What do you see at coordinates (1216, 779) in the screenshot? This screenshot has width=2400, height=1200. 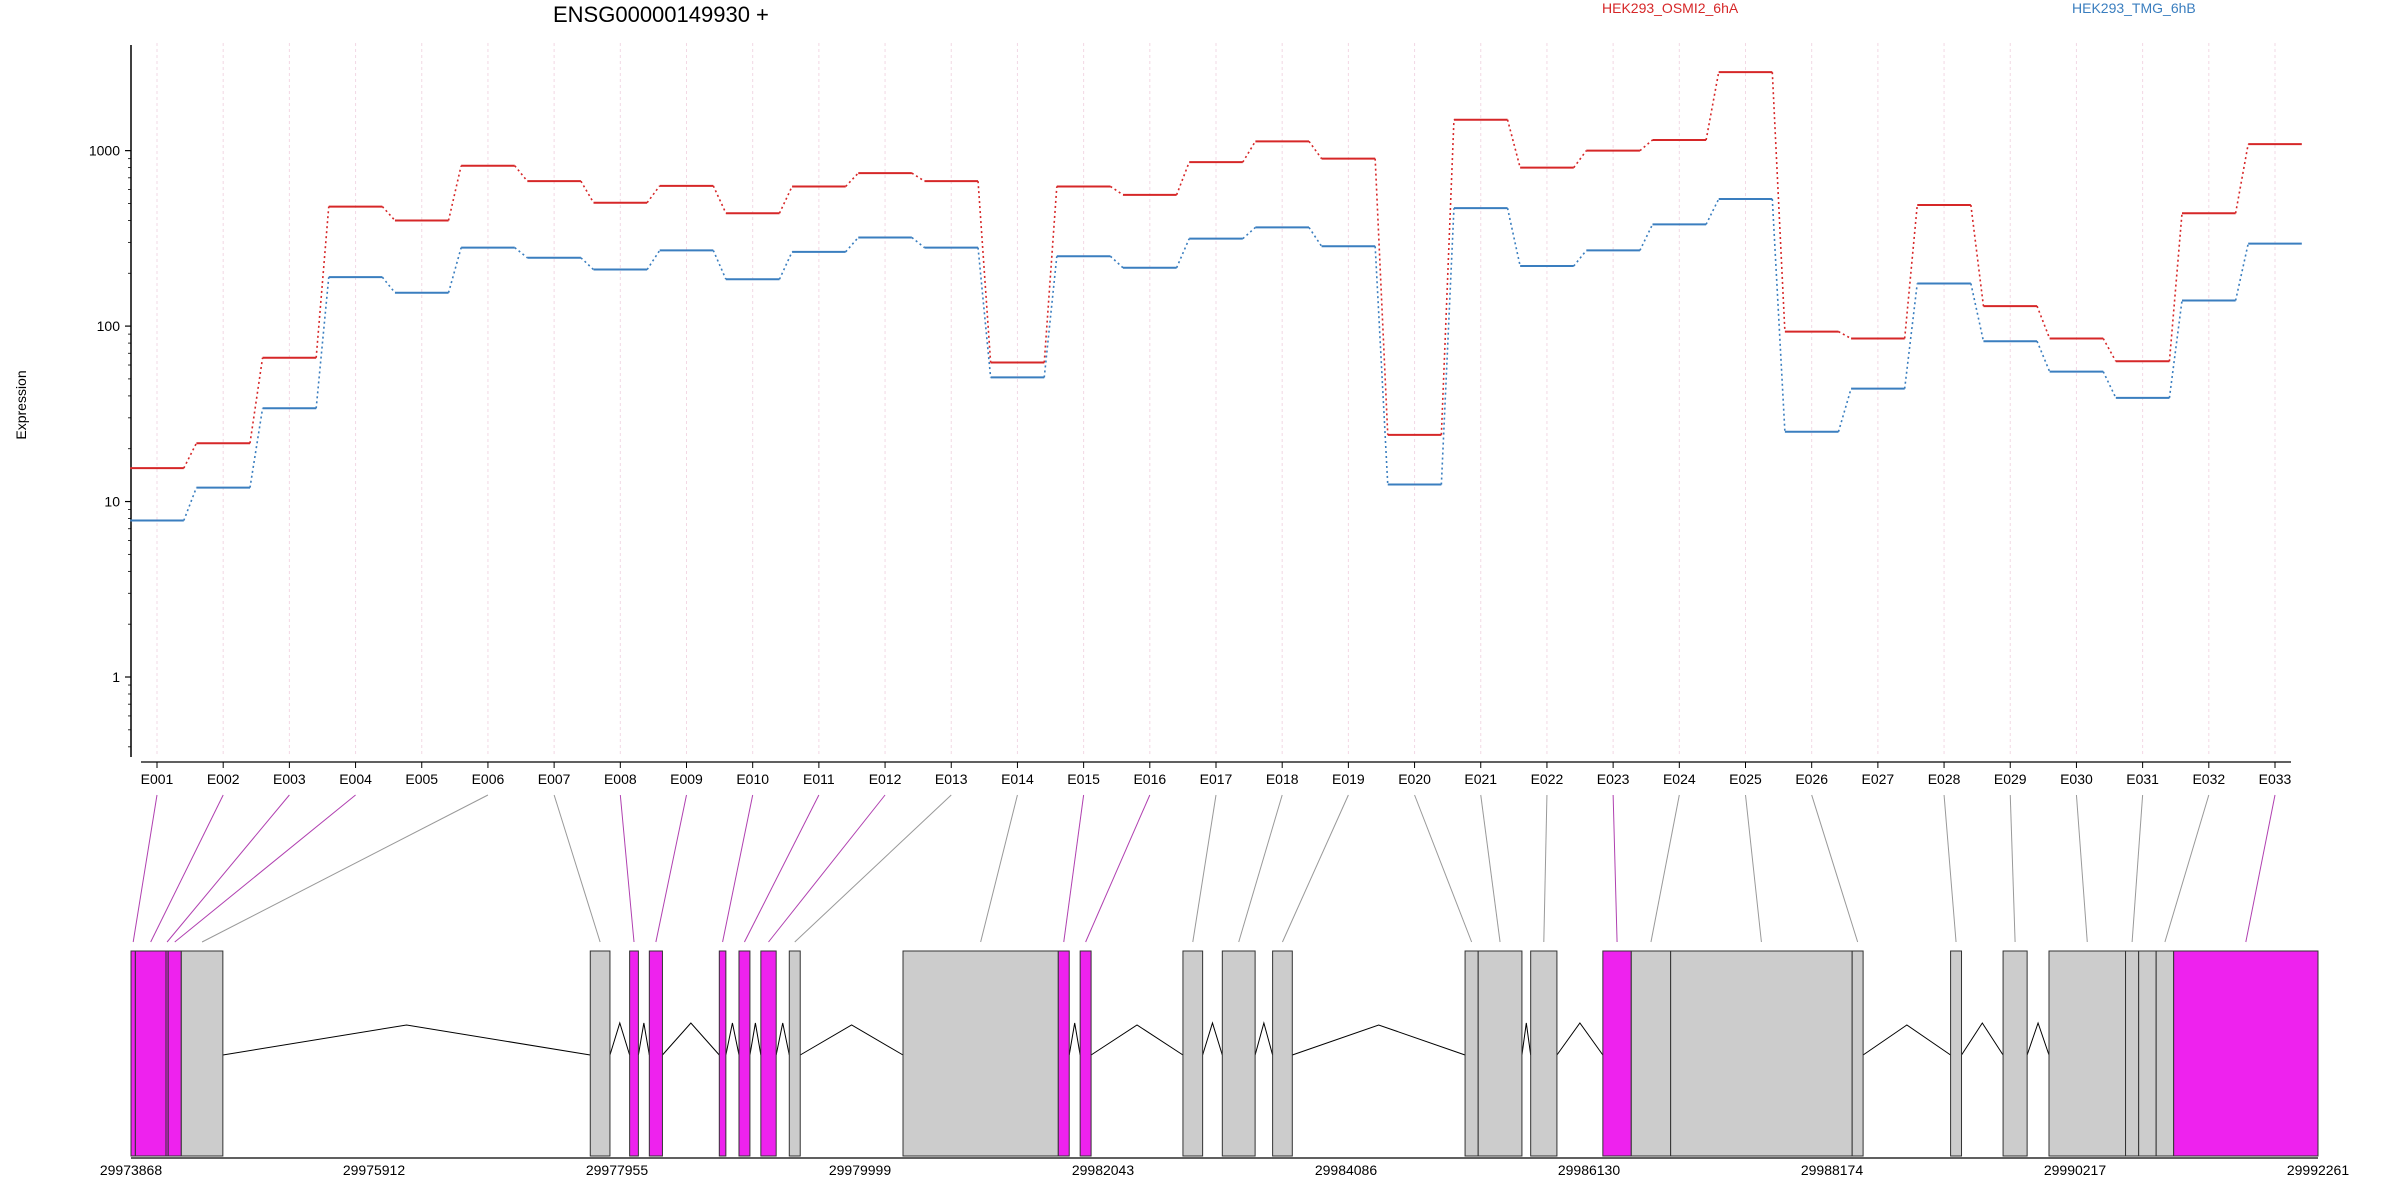 I see `x-tick-label: E017` at bounding box center [1216, 779].